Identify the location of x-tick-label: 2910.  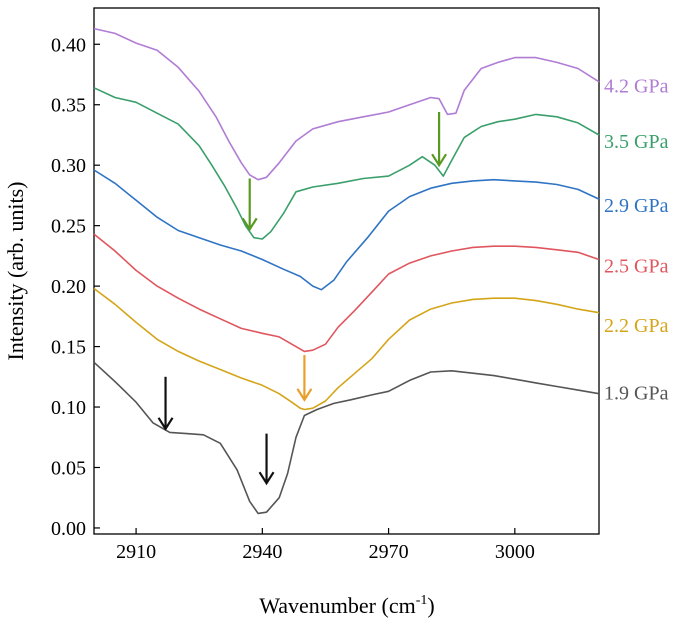
(136, 552).